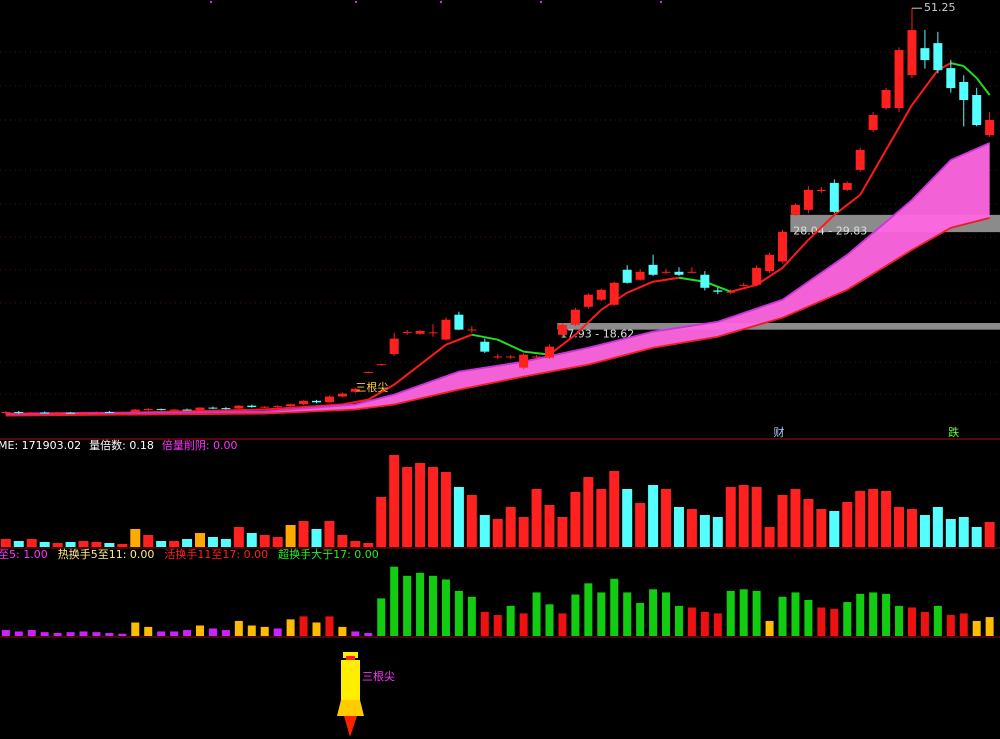 The image size is (1000, 739). I want to click on rocket: 三根尖, so click(366, 694).